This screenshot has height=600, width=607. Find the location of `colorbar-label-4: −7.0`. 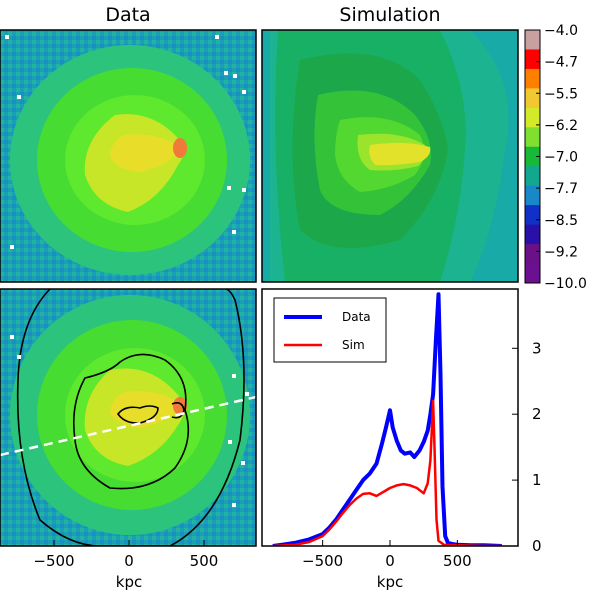

colorbar-label-4: −7.0 is located at coordinates (561, 158).